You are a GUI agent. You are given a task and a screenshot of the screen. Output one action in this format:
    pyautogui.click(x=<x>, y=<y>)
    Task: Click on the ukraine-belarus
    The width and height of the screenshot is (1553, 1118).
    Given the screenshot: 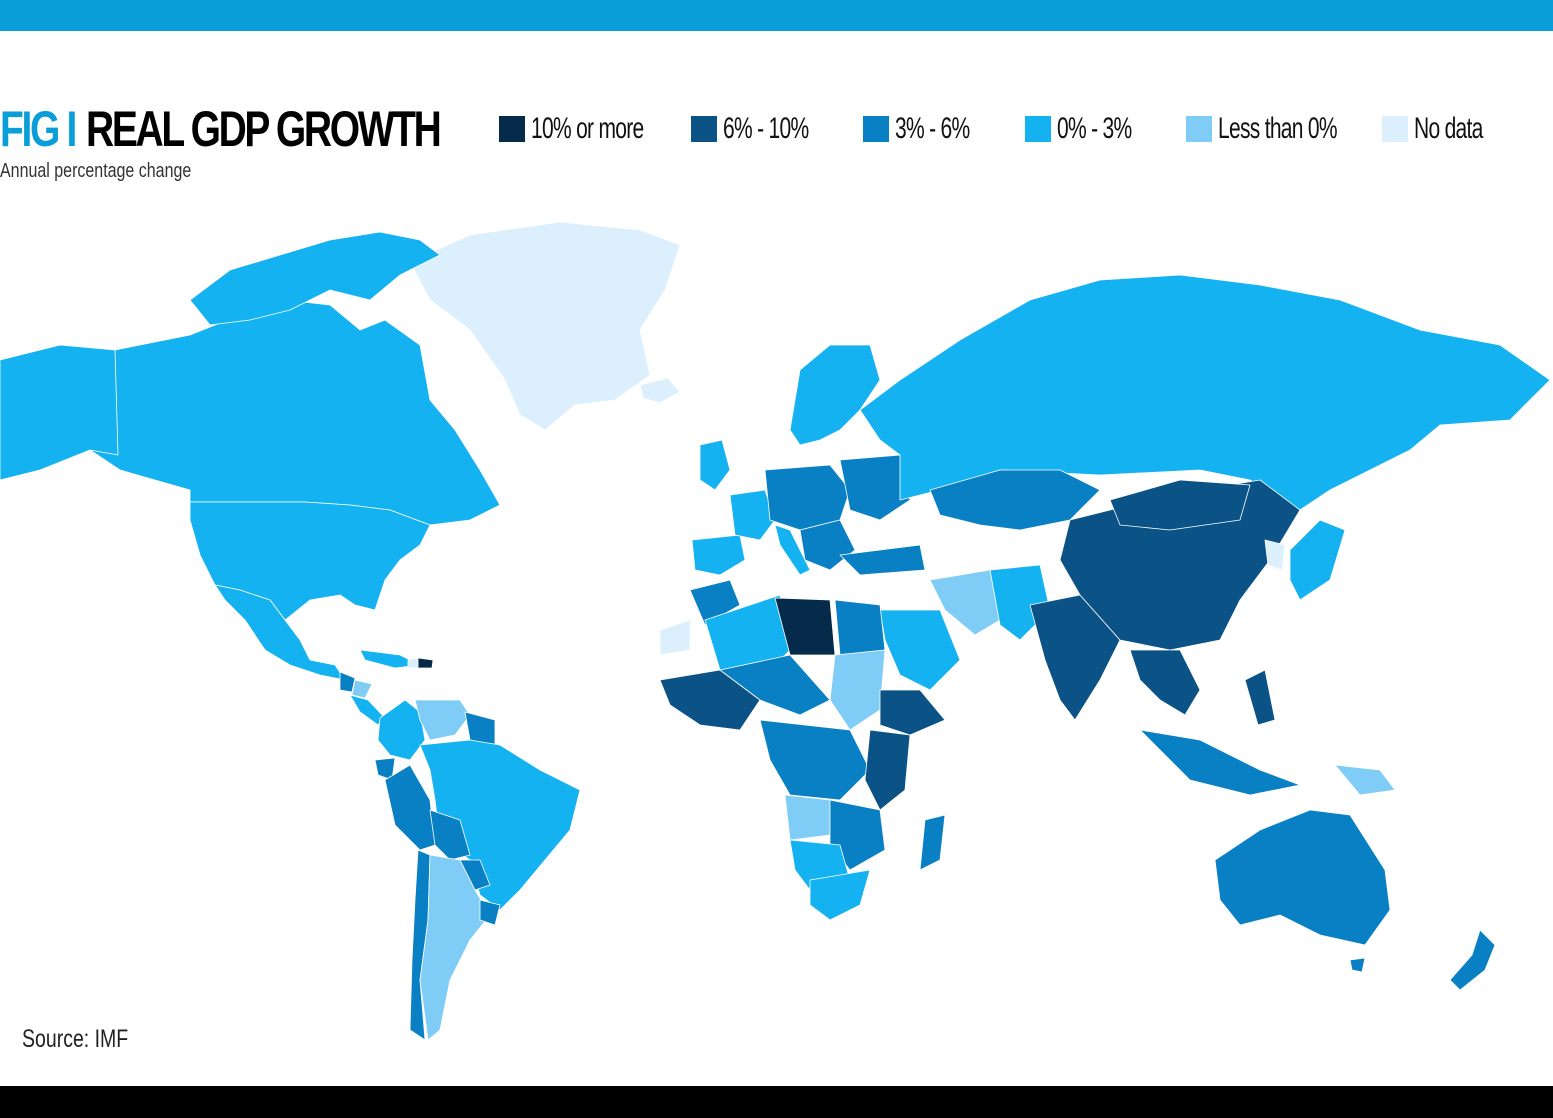 What is the action you would take?
    pyautogui.click(x=875, y=487)
    